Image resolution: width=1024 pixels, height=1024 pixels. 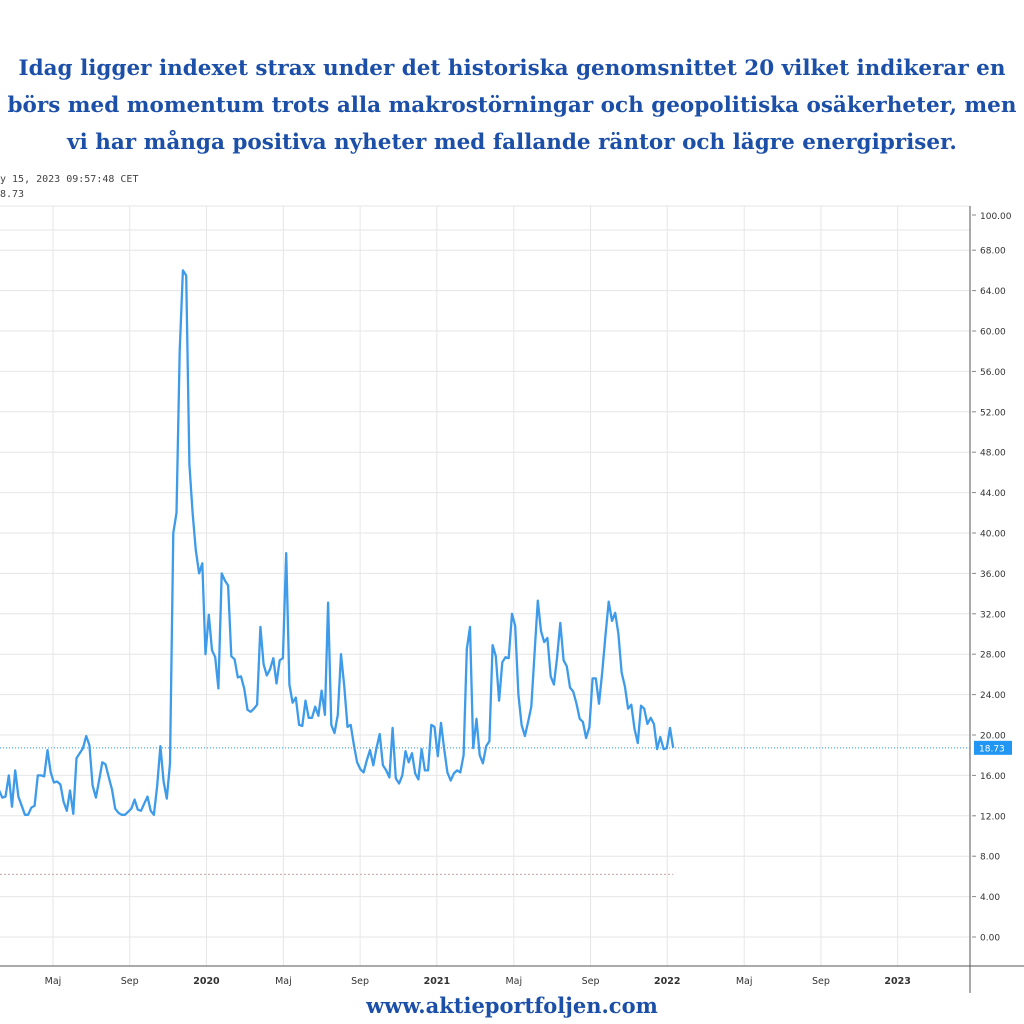 I want to click on x-tick-label: 2023, so click(x=897, y=981).